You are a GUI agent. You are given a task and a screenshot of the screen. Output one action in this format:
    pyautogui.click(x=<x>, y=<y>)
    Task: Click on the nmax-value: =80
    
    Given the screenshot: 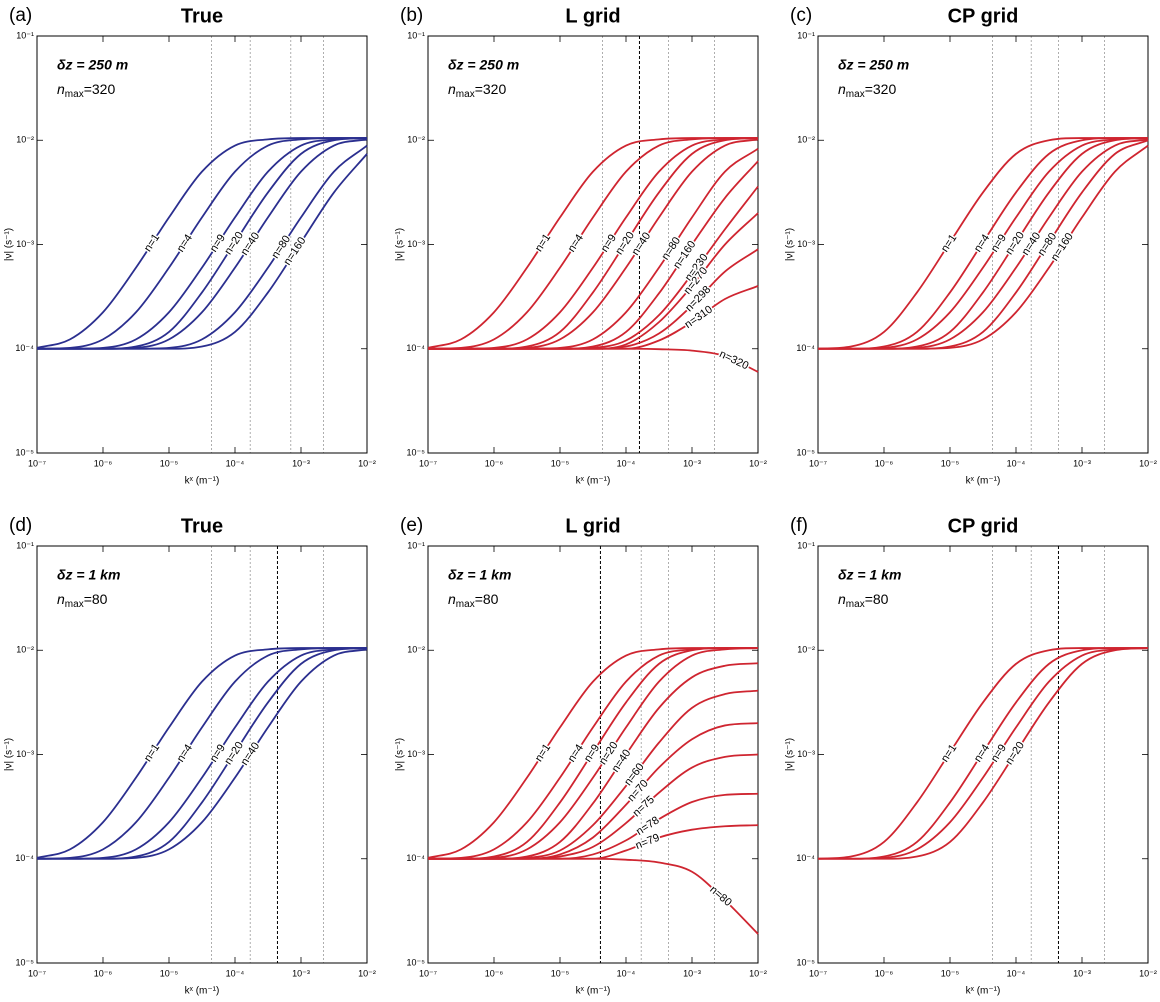 What is the action you would take?
    pyautogui.click(x=877, y=599)
    